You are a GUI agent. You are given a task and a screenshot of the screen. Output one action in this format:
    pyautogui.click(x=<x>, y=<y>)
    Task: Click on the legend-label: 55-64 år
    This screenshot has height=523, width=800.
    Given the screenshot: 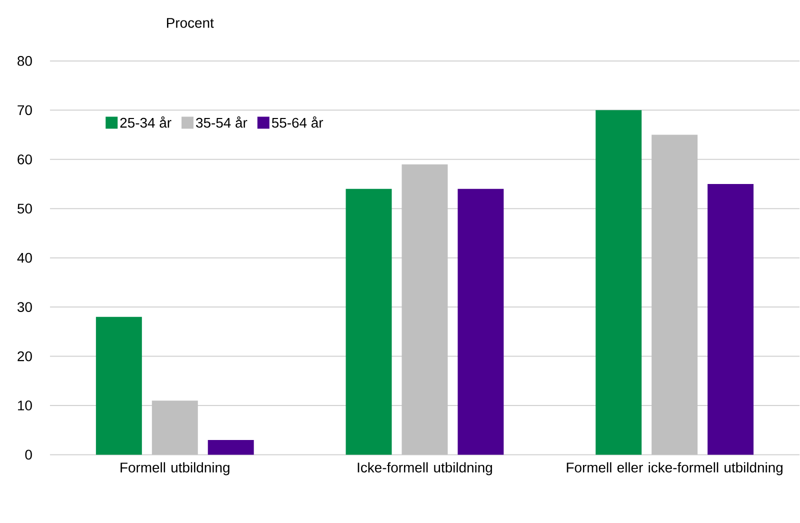 What is the action you would take?
    pyautogui.click(x=298, y=122)
    